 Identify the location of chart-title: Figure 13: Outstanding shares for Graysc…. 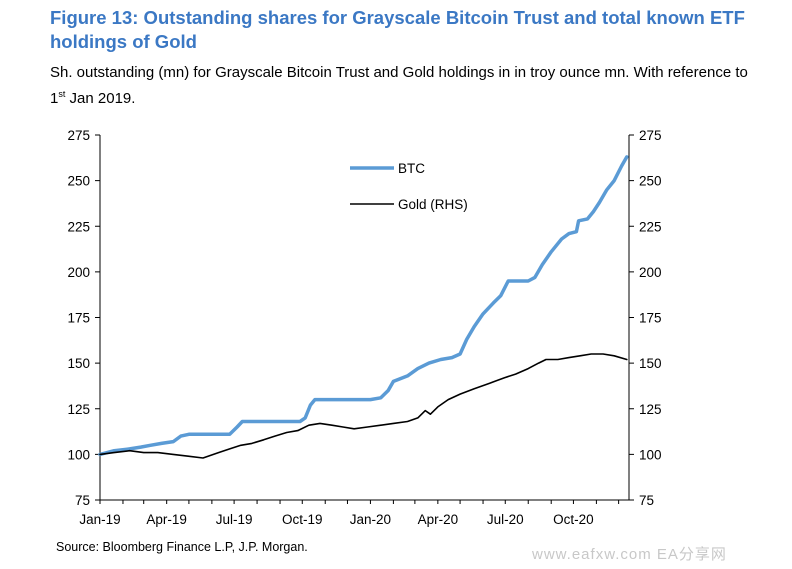
(397, 29).